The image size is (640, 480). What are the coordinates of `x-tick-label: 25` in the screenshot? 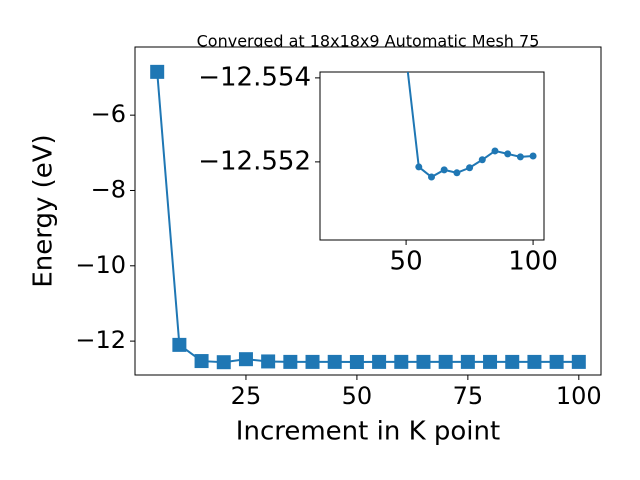 It's located at (246, 396).